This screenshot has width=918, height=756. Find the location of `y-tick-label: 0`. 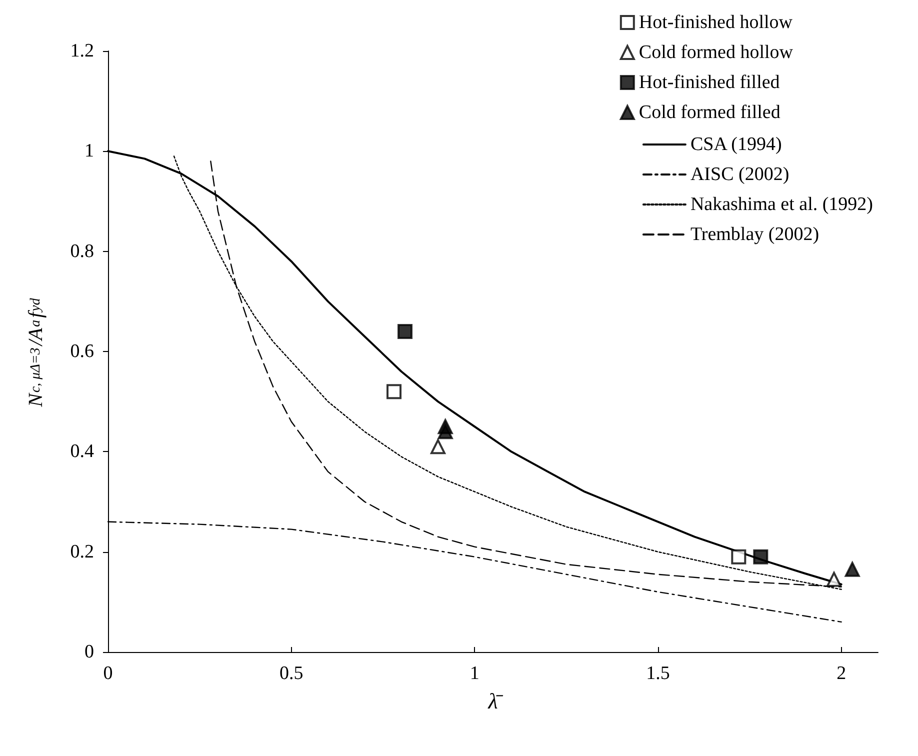

y-tick-label: 0 is located at coordinates (89, 652).